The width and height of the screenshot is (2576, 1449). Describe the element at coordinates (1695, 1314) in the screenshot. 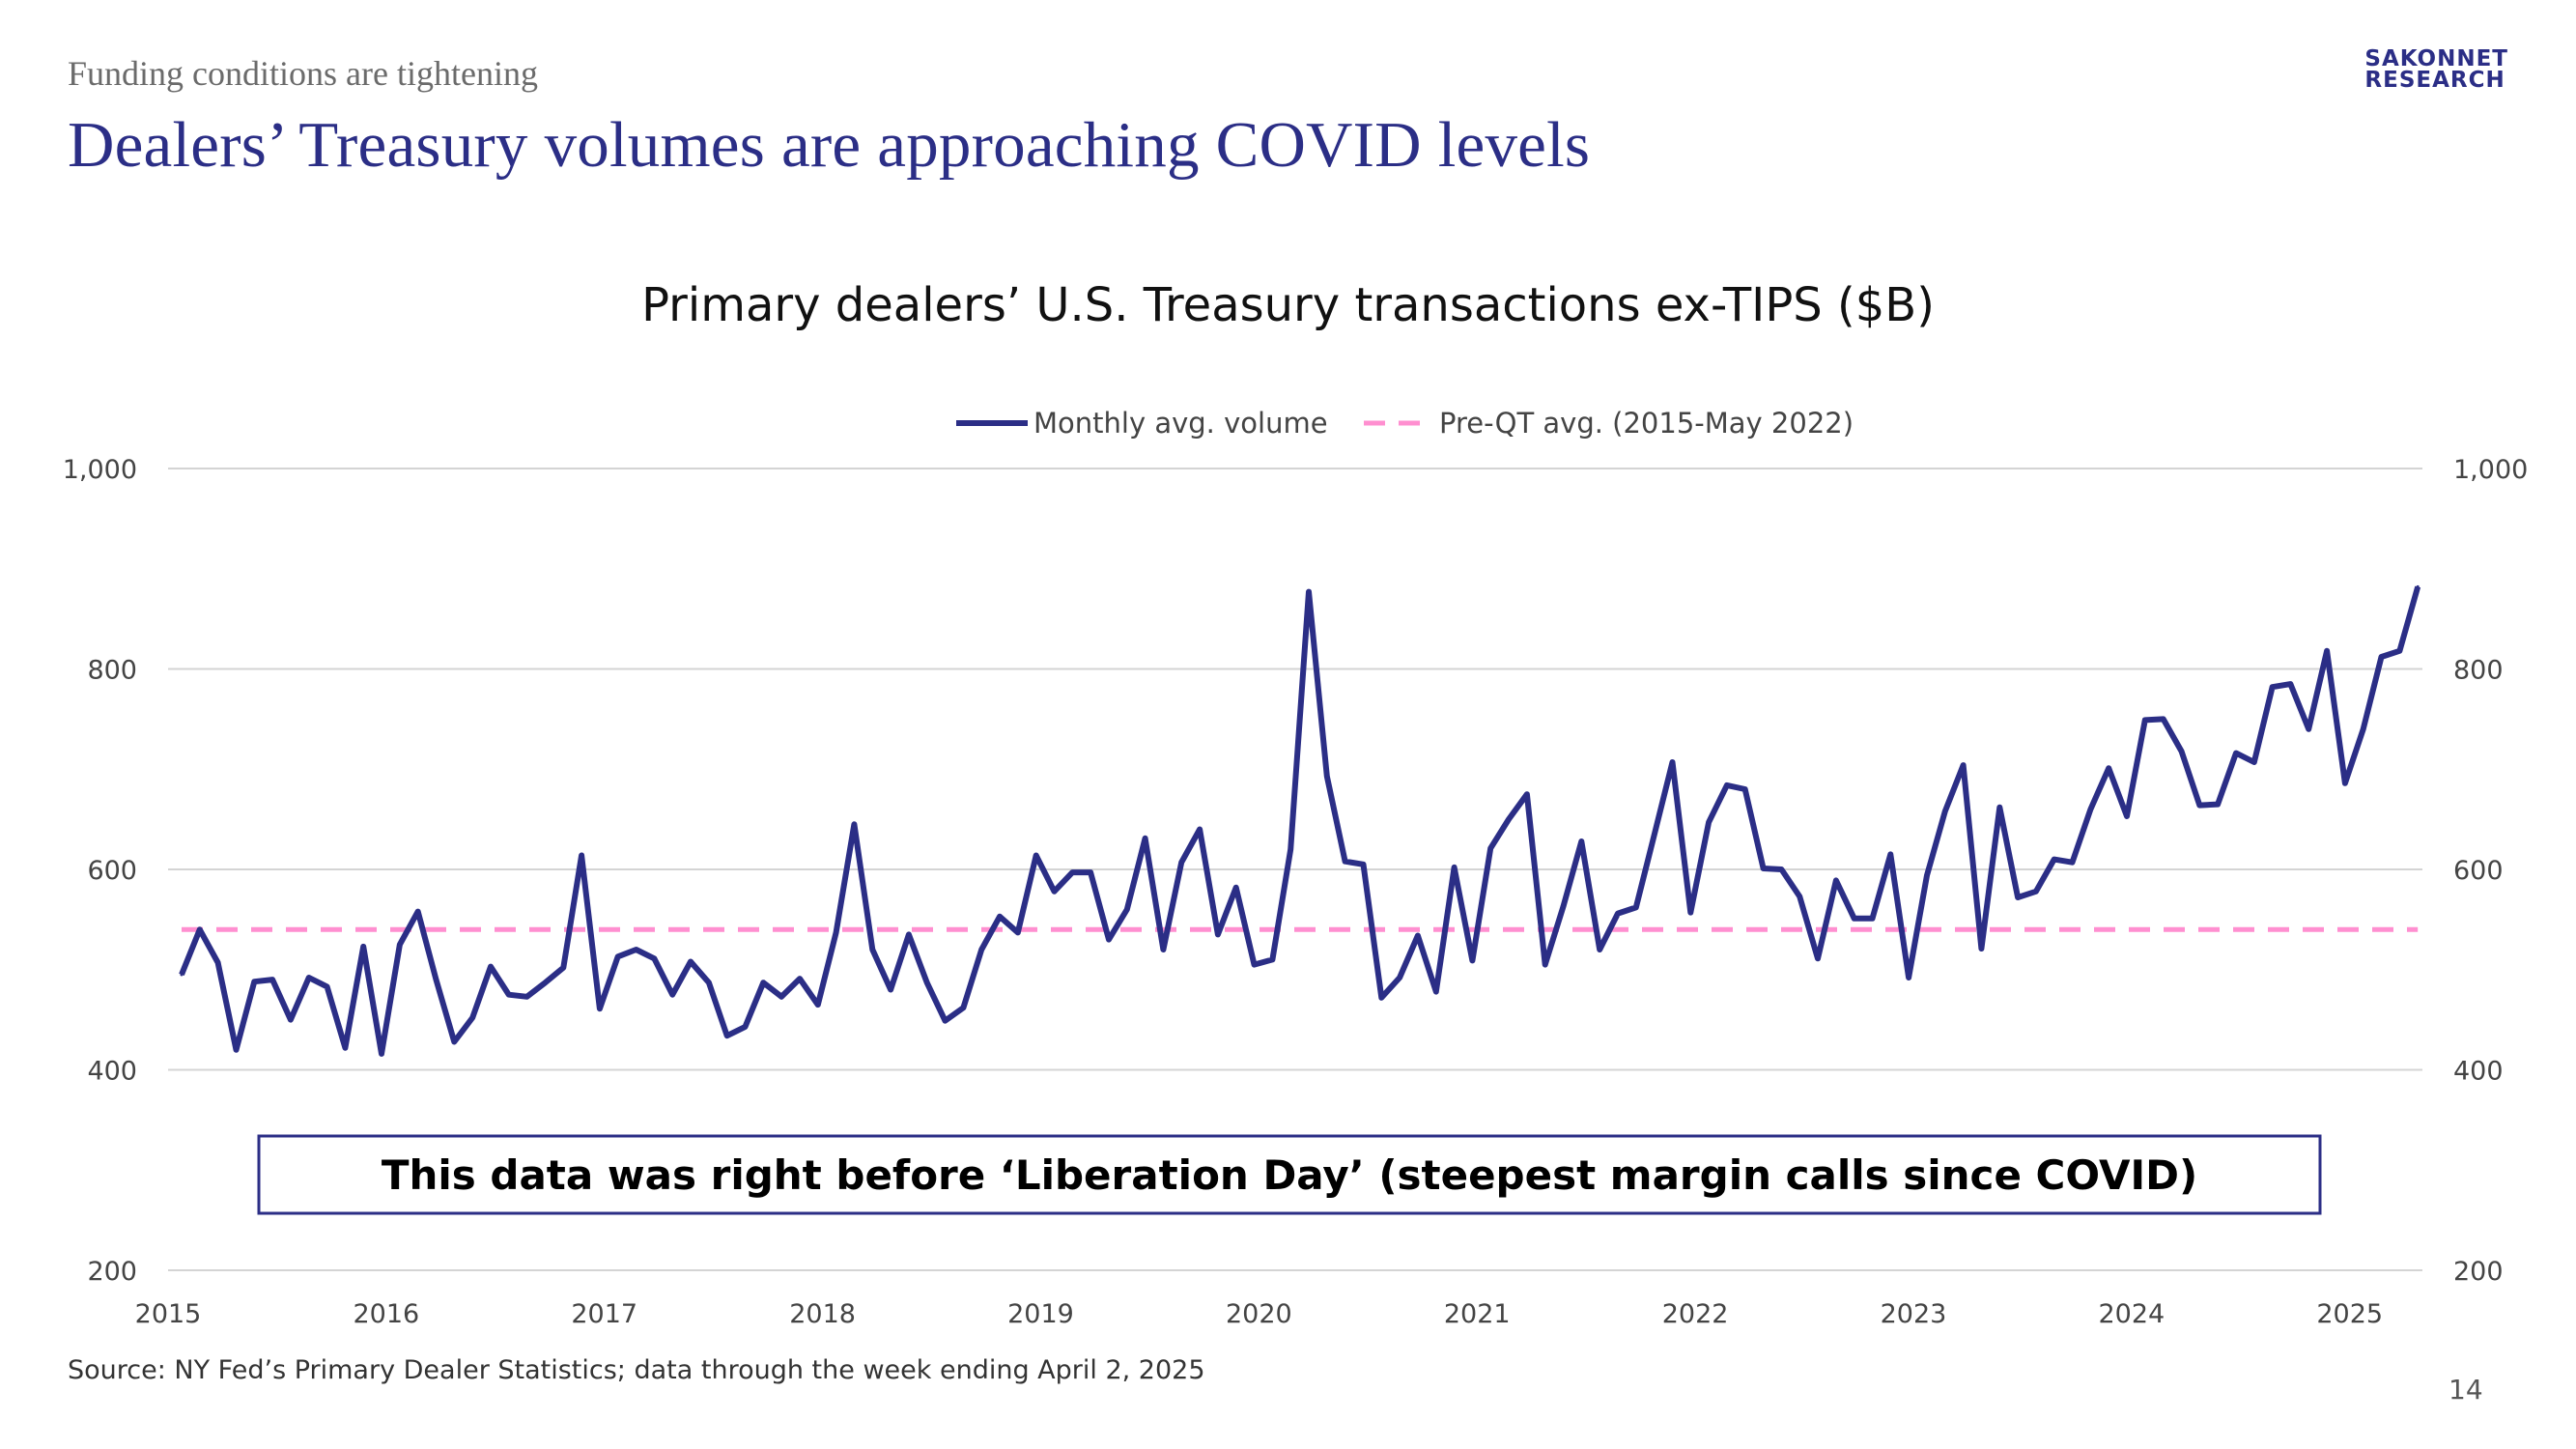

I see `x-tick-2022: 2022` at that location.